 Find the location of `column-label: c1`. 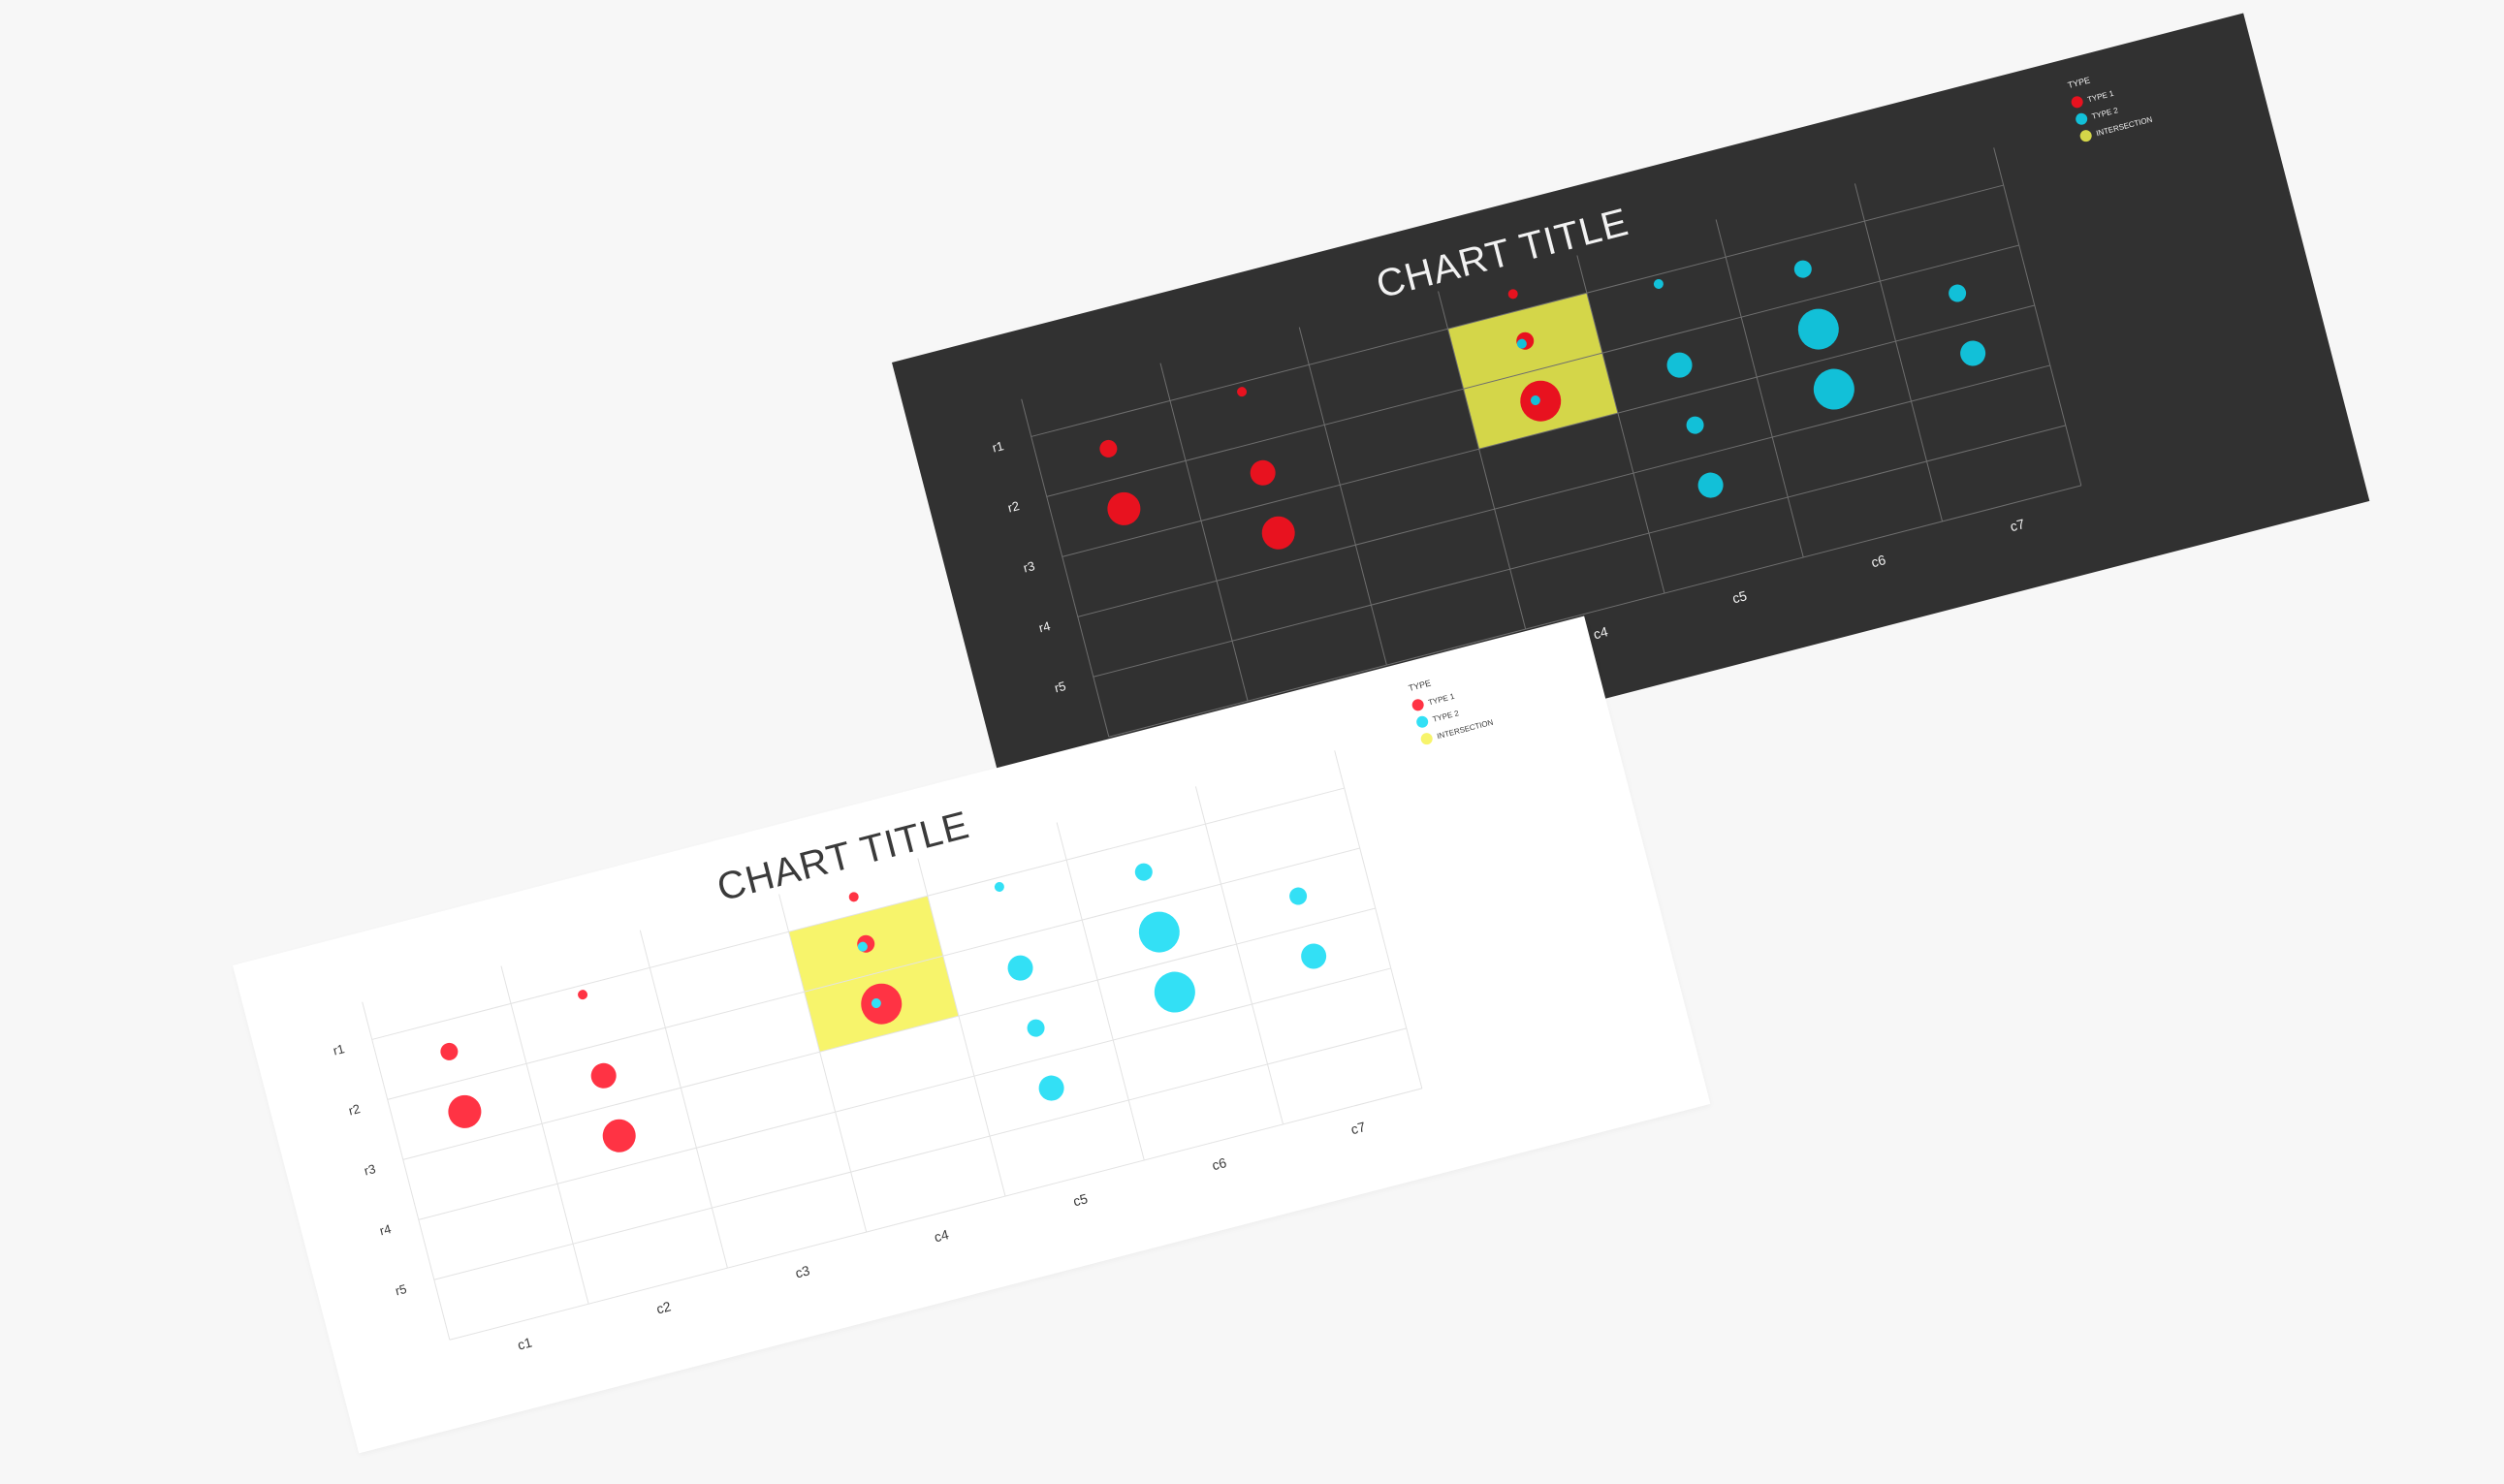

column-label: c1 is located at coordinates (525, 1343).